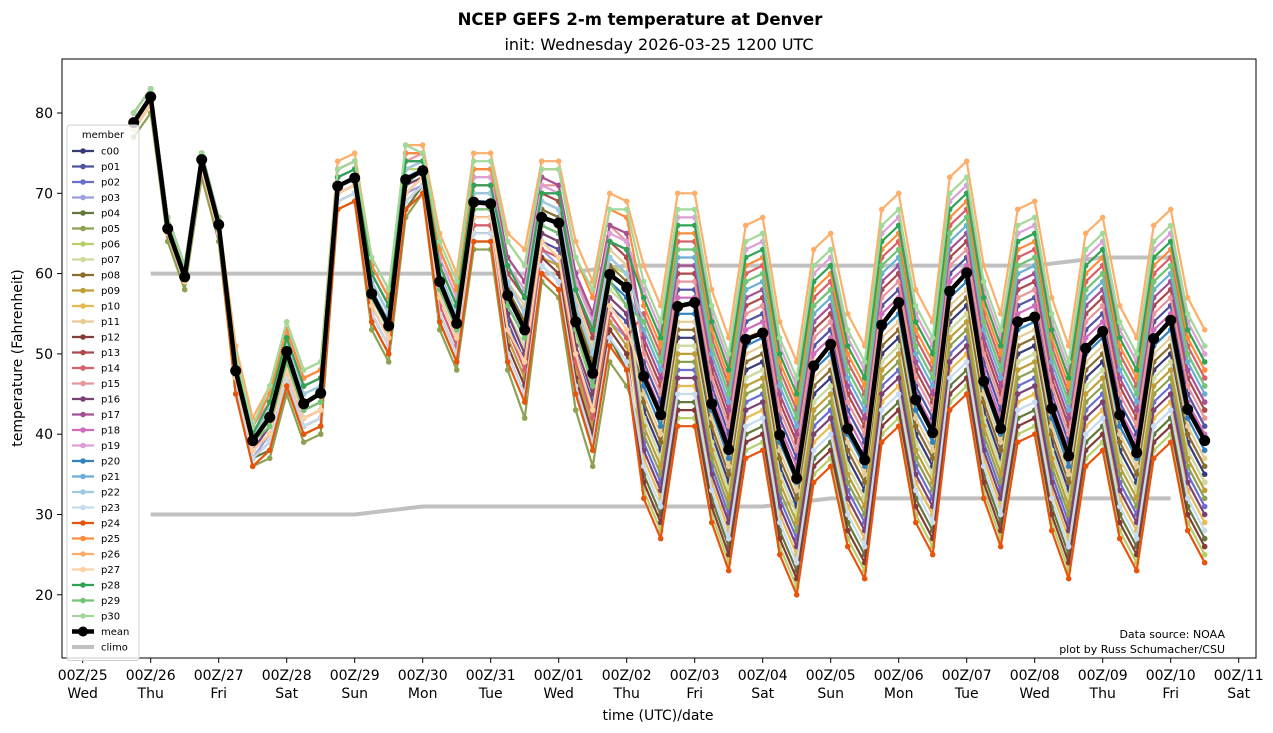 This screenshot has height=733, width=1273. What do you see at coordinates (660, 265) in the screenshot?
I see `climo-high-line` at bounding box center [660, 265].